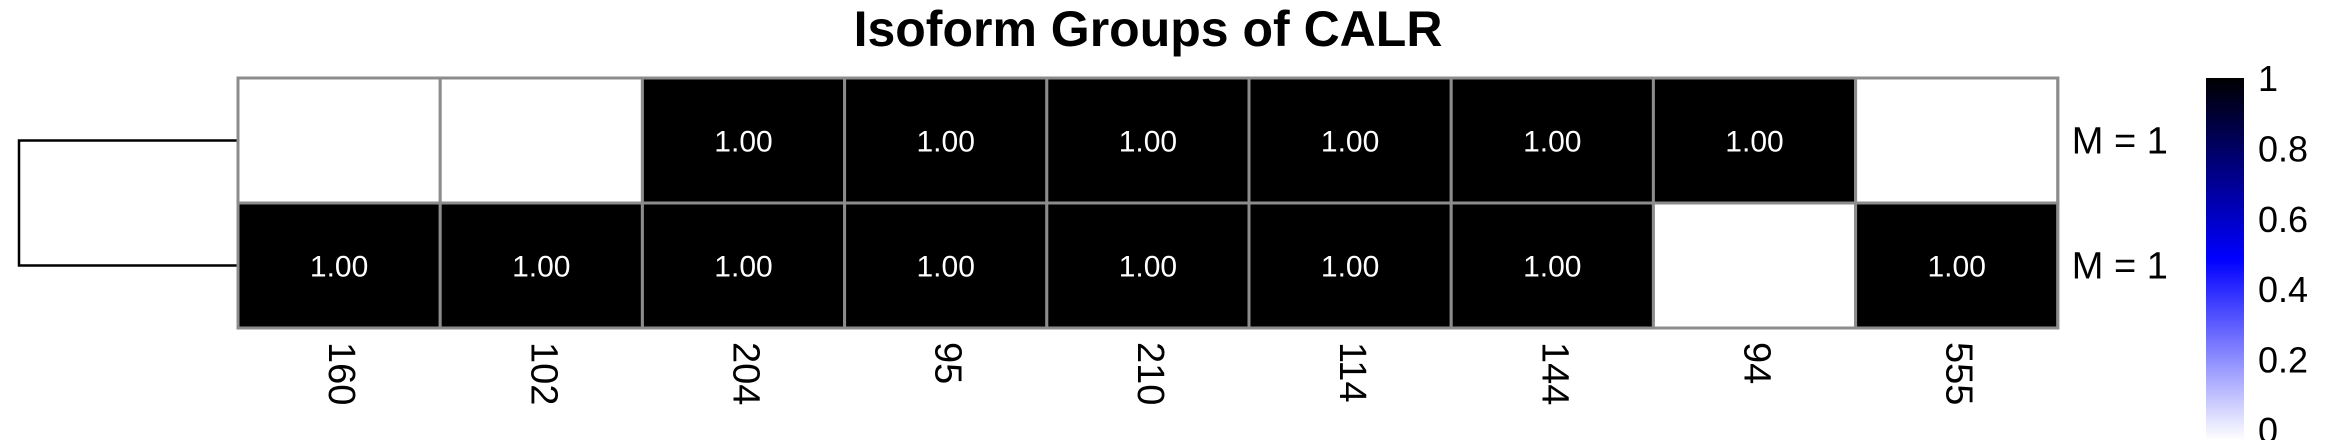 The height and width of the screenshot is (440, 2338). Describe the element at coordinates (1959, 373) in the screenshot. I see `column-label: 555` at that location.